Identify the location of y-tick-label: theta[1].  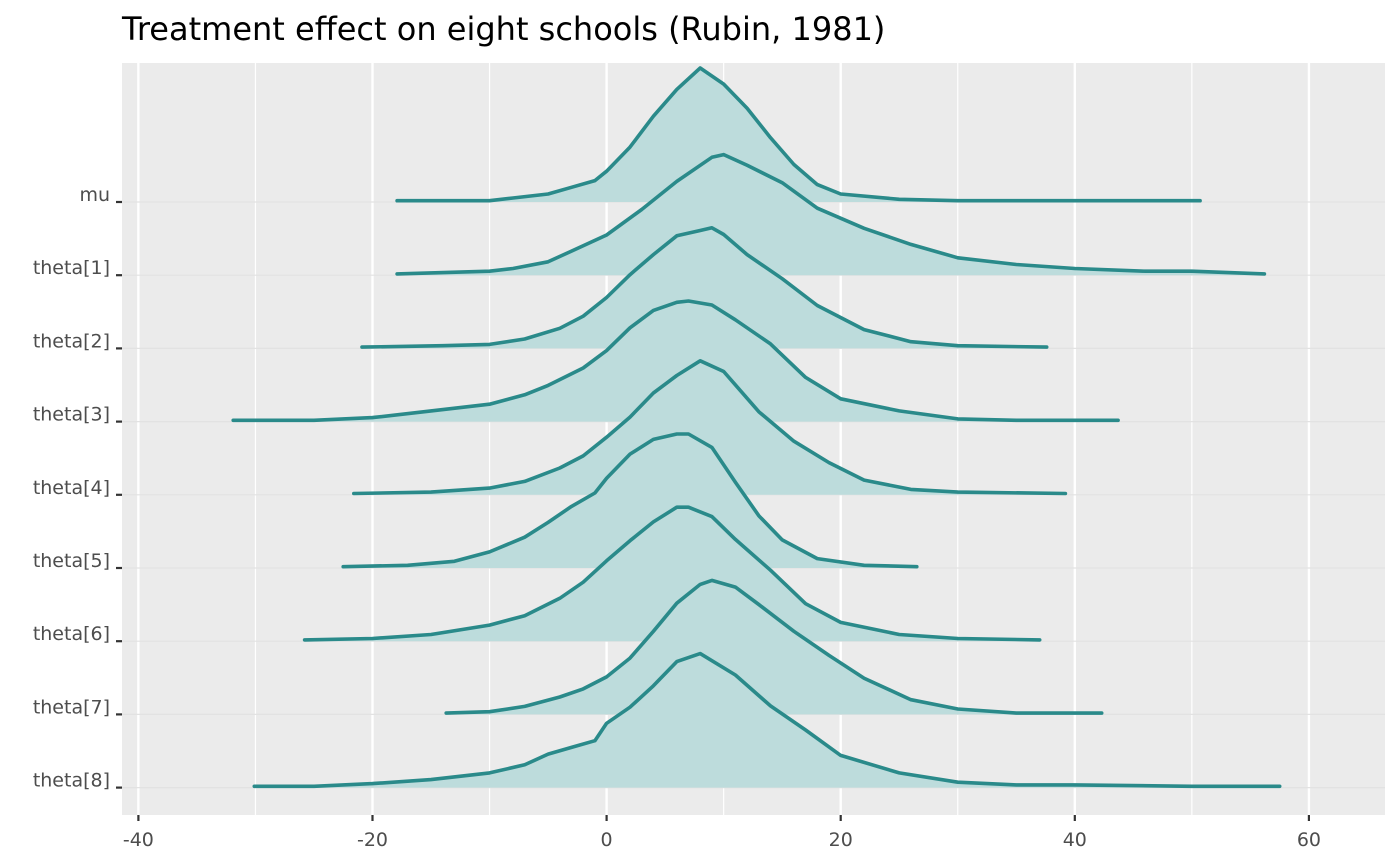
(71, 268).